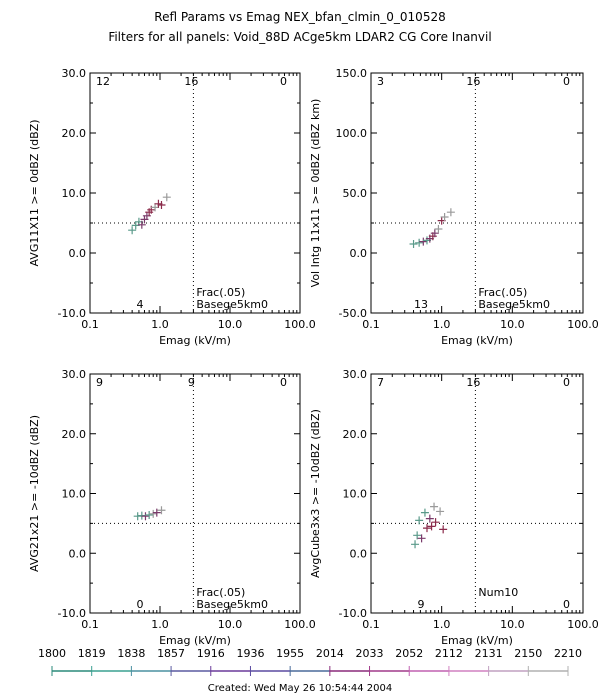 This screenshot has height=700, width=600. Describe the element at coordinates (352, 133) in the screenshot. I see `panel2-y-tick-label: 100.0` at that location.